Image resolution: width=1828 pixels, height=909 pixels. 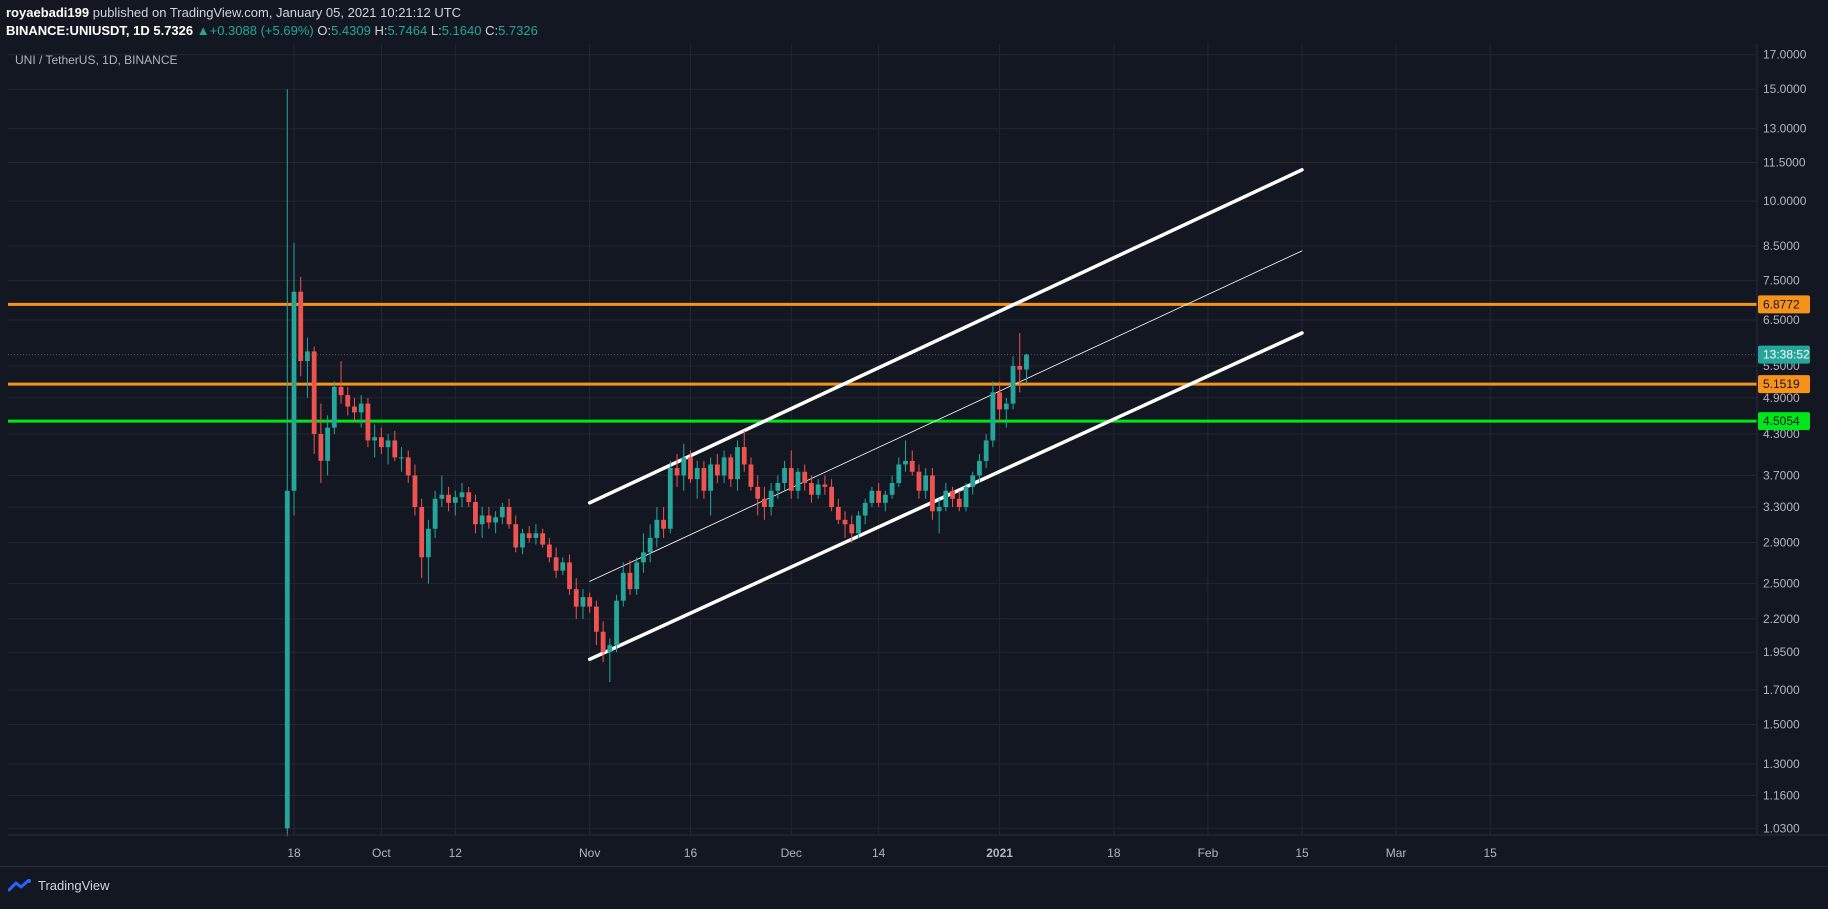 What do you see at coordinates (1781, 507) in the screenshot?
I see `price-tick-label: 3.3000` at bounding box center [1781, 507].